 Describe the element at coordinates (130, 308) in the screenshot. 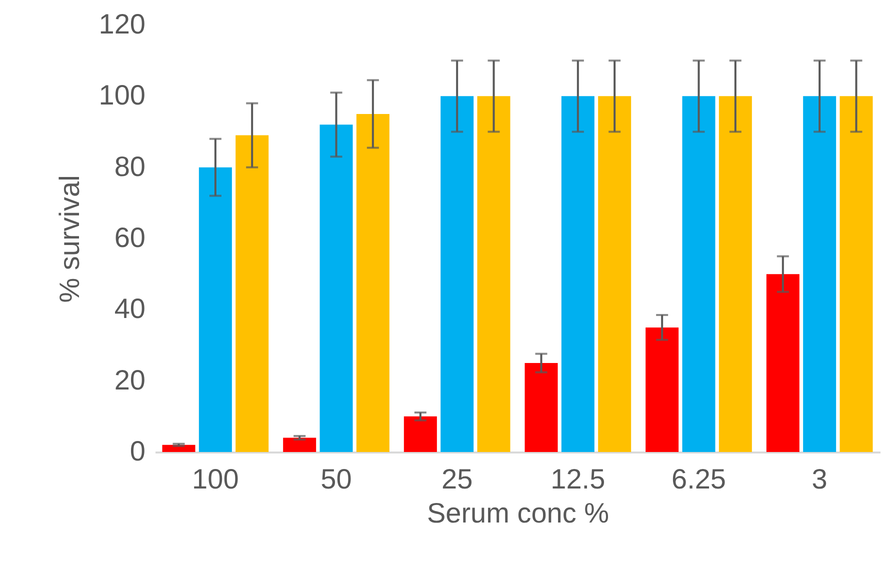

I see `y-tick-label: 40` at that location.